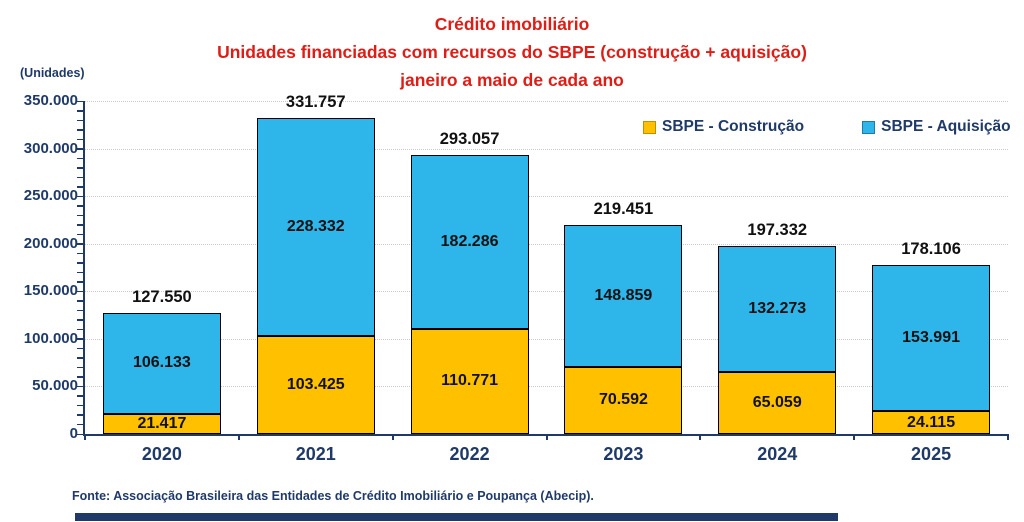 This screenshot has width=1024, height=522. I want to click on bar-2024: 65.059 132.273, so click(777, 340).